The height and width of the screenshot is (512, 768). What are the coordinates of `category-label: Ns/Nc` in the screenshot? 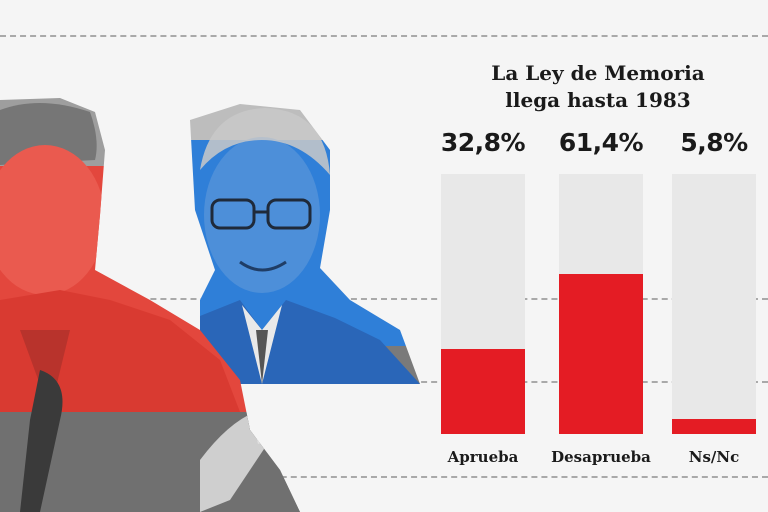 It's located at (714, 457).